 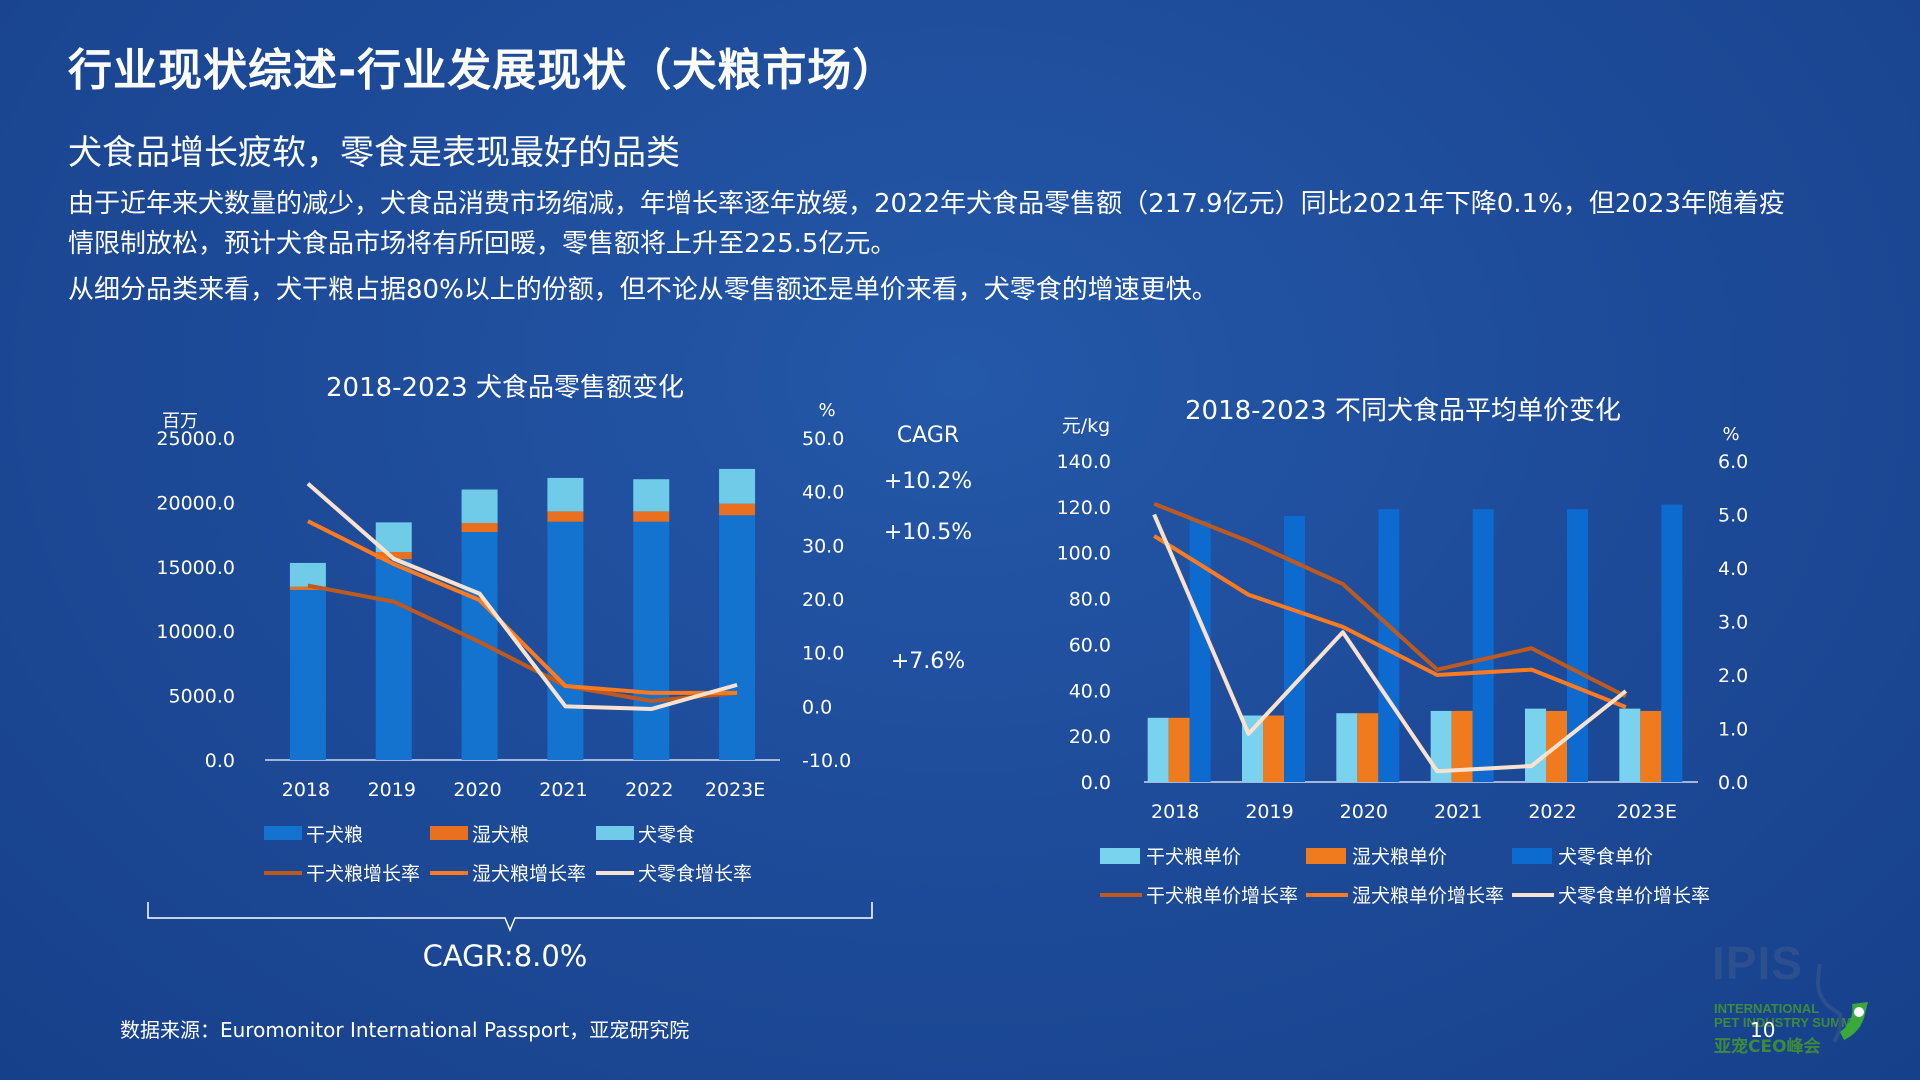 I want to click on chart2-y2-tick: 4.0, so click(x=1733, y=569).